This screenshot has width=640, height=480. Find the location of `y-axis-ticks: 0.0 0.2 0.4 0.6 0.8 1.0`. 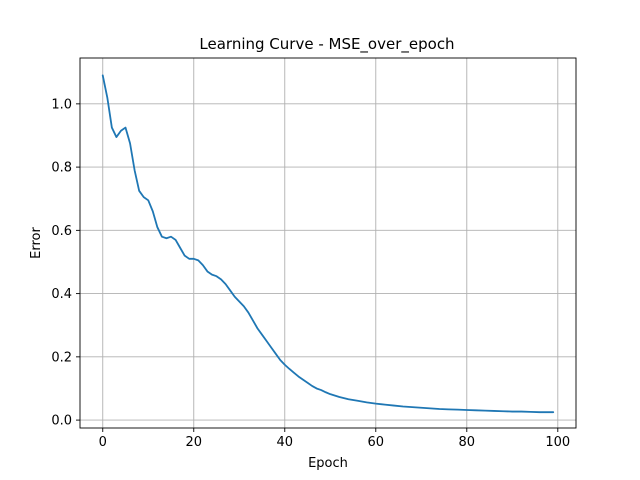

y-axis-ticks: 0.0 0.2 0.4 0.6 0.8 1.0 is located at coordinates (65, 263).